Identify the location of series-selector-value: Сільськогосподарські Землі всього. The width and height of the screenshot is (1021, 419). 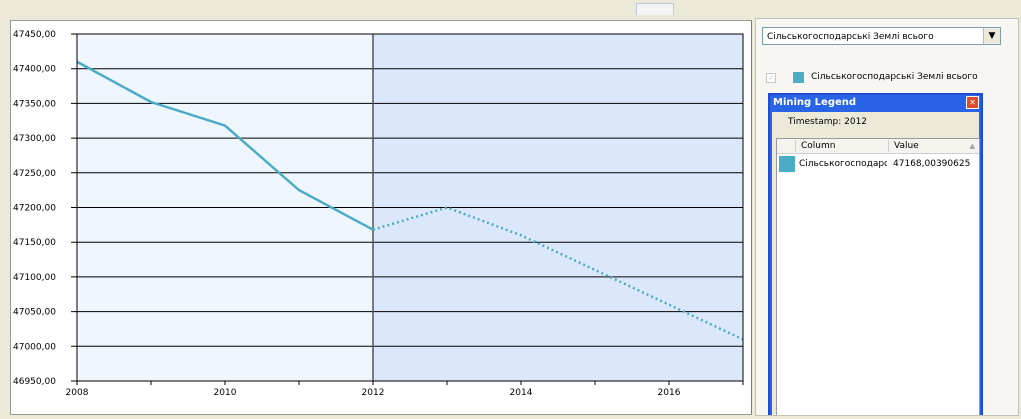
(850, 37).